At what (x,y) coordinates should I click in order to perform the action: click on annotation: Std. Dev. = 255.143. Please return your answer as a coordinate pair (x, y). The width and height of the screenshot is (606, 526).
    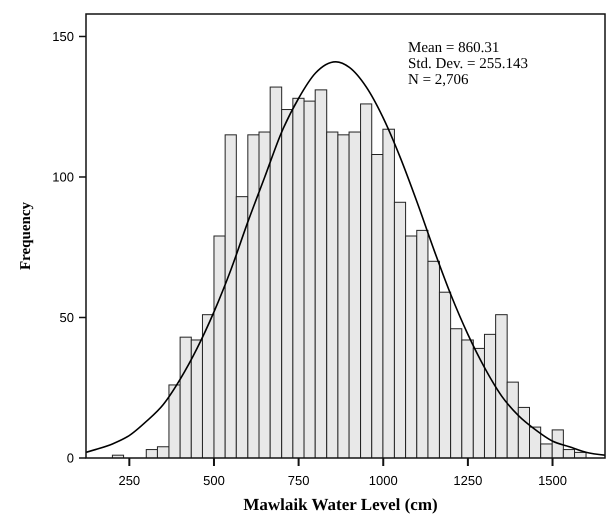
    Looking at the image, I should click on (468, 64).